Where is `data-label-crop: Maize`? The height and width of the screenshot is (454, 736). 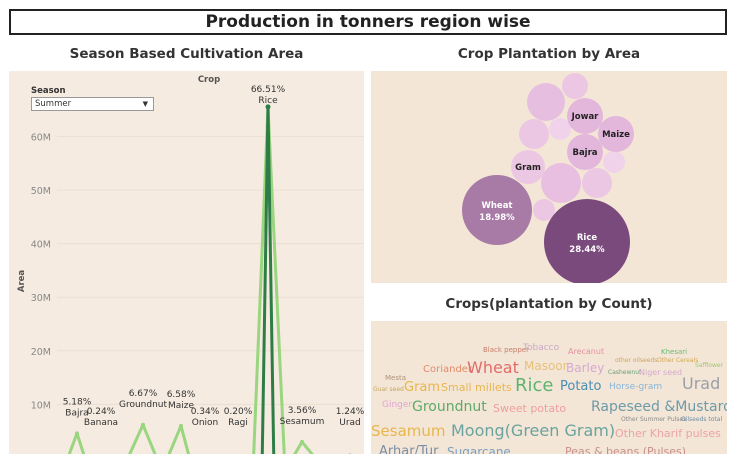 data-label-crop: Maize is located at coordinates (181, 406).